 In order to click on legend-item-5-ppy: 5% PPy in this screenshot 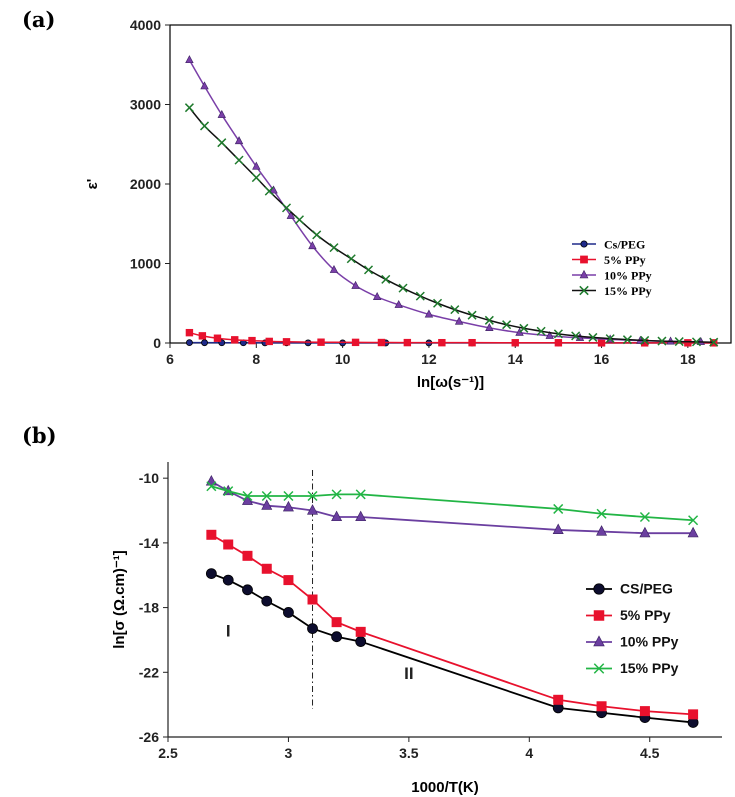, I will do `click(628, 615)`.